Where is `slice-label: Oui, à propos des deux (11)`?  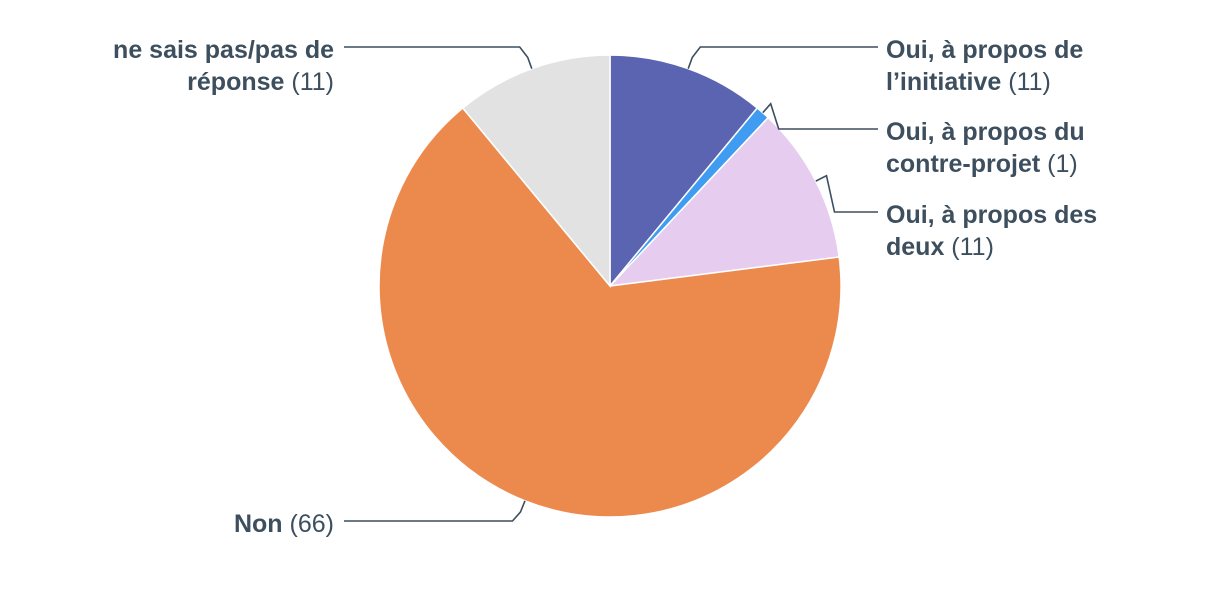
slice-label: Oui, à propos des deux (11) is located at coordinates (991, 231).